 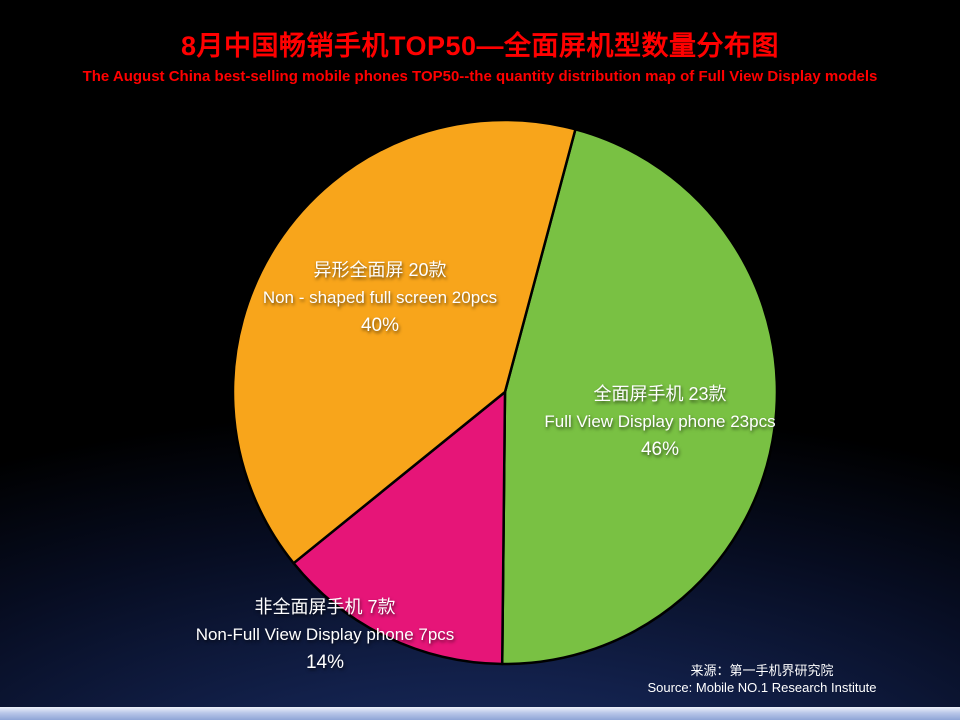 I want to click on slice-label-zh: 异形全面屏 20款, so click(x=380, y=270).